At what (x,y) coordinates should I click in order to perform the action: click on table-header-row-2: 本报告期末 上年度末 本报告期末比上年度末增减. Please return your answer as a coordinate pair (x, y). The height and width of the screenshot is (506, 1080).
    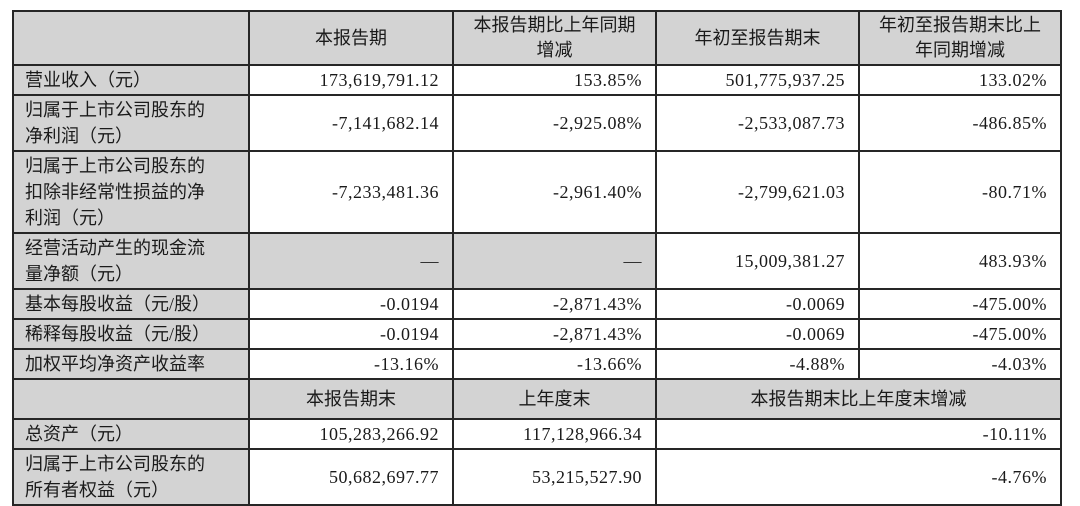
    Looking at the image, I should click on (537, 399).